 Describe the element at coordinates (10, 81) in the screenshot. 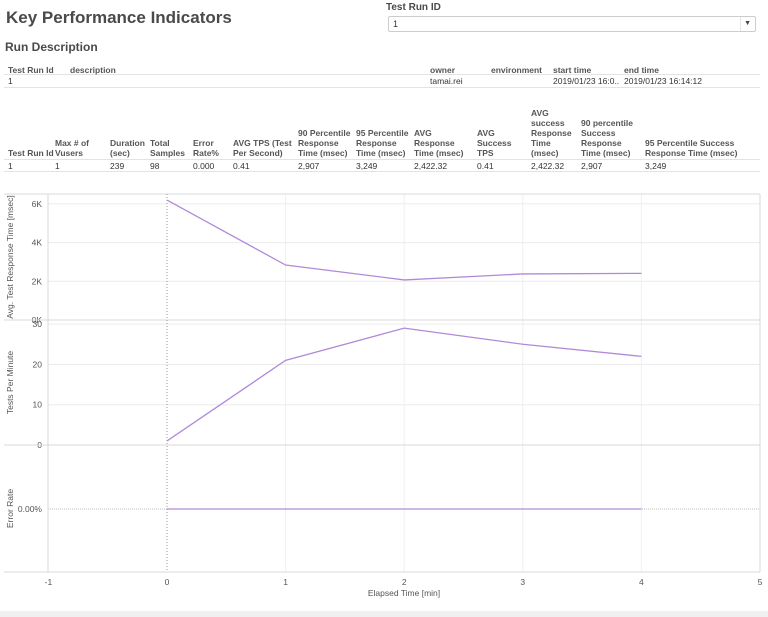

I see `cell-test-run-id: 1` at that location.